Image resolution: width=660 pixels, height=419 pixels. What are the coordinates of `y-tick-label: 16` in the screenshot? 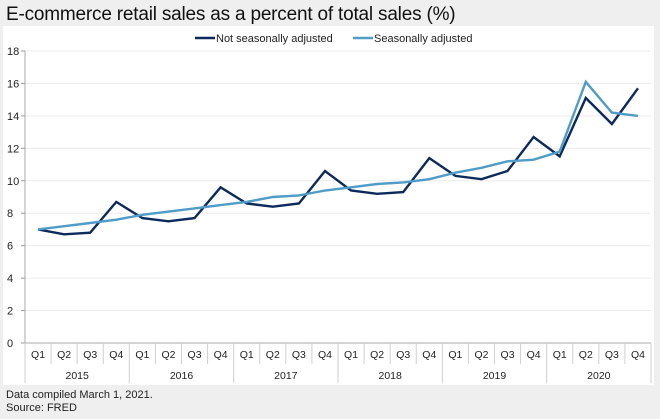 It's located at (13, 84).